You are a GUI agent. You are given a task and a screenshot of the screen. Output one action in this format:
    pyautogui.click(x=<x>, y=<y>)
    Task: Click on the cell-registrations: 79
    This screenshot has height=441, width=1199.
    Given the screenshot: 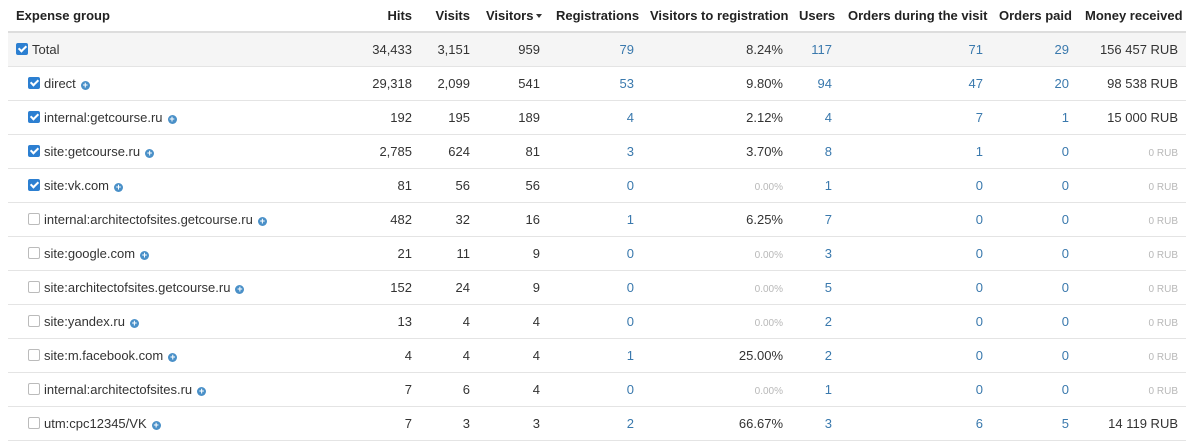 What is the action you would take?
    pyautogui.click(x=595, y=49)
    